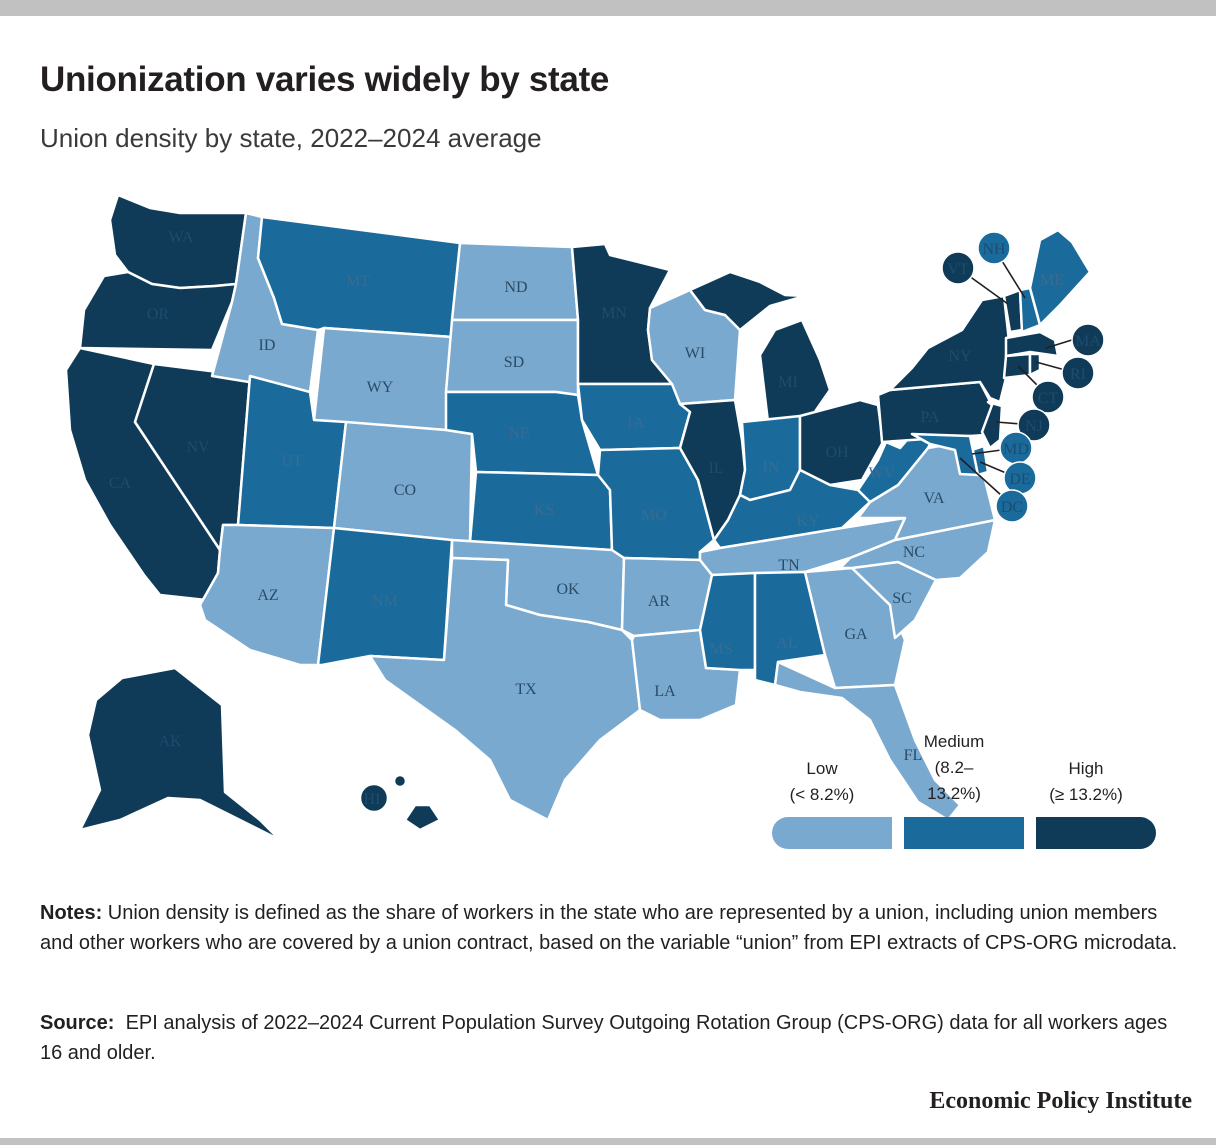 This screenshot has height=1145, width=1216. I want to click on state-RI, so click(1035, 364).